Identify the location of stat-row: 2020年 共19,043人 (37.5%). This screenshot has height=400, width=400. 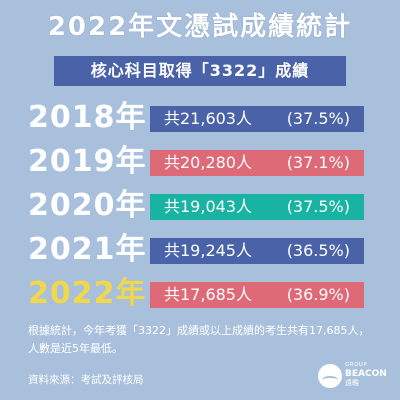
(200, 206).